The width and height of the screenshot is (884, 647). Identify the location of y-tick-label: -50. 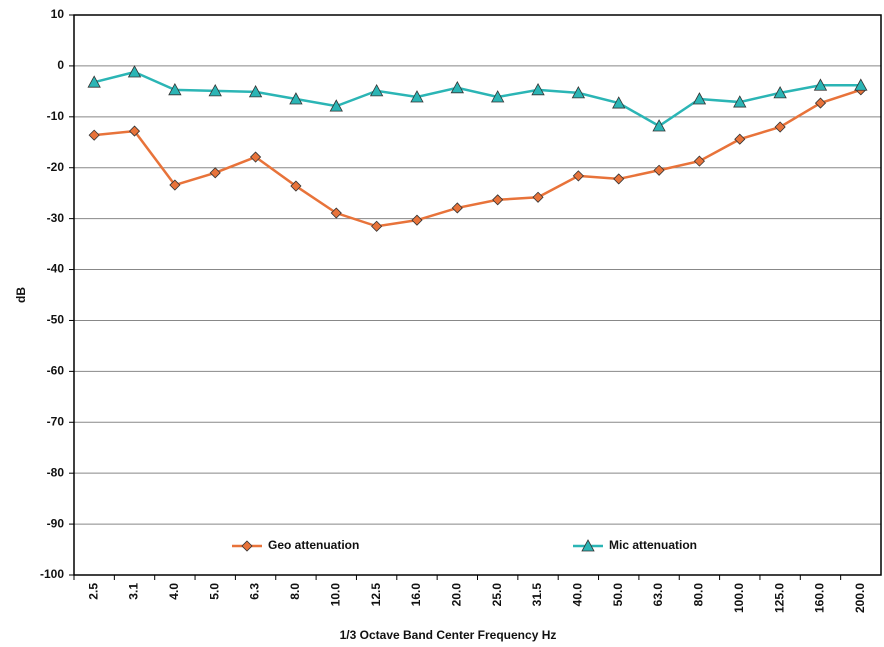
(56, 320).